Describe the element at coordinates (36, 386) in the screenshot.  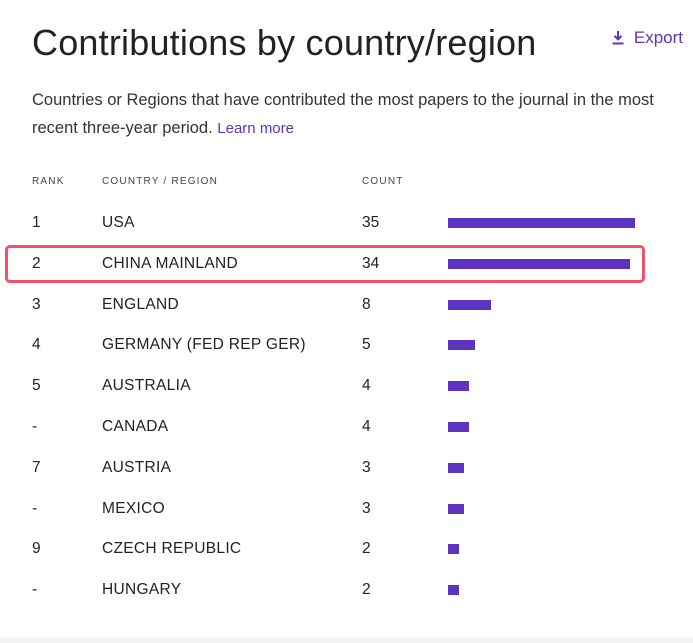
I see `rank-cell: 5` at that location.